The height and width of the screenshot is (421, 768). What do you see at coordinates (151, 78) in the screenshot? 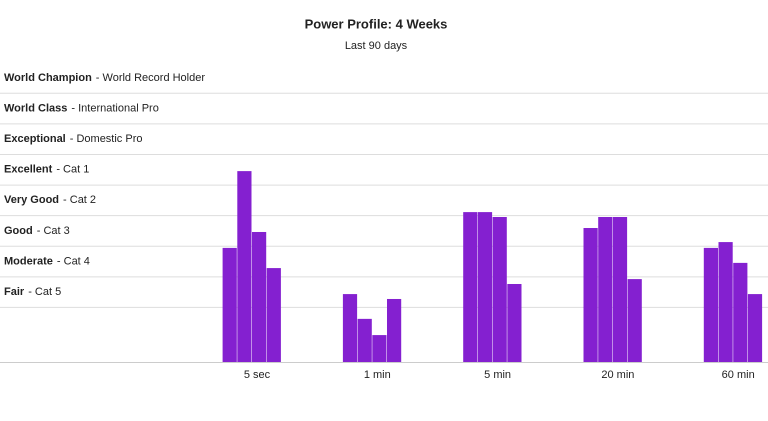
I see `level-detail: - World Record Holder` at bounding box center [151, 78].